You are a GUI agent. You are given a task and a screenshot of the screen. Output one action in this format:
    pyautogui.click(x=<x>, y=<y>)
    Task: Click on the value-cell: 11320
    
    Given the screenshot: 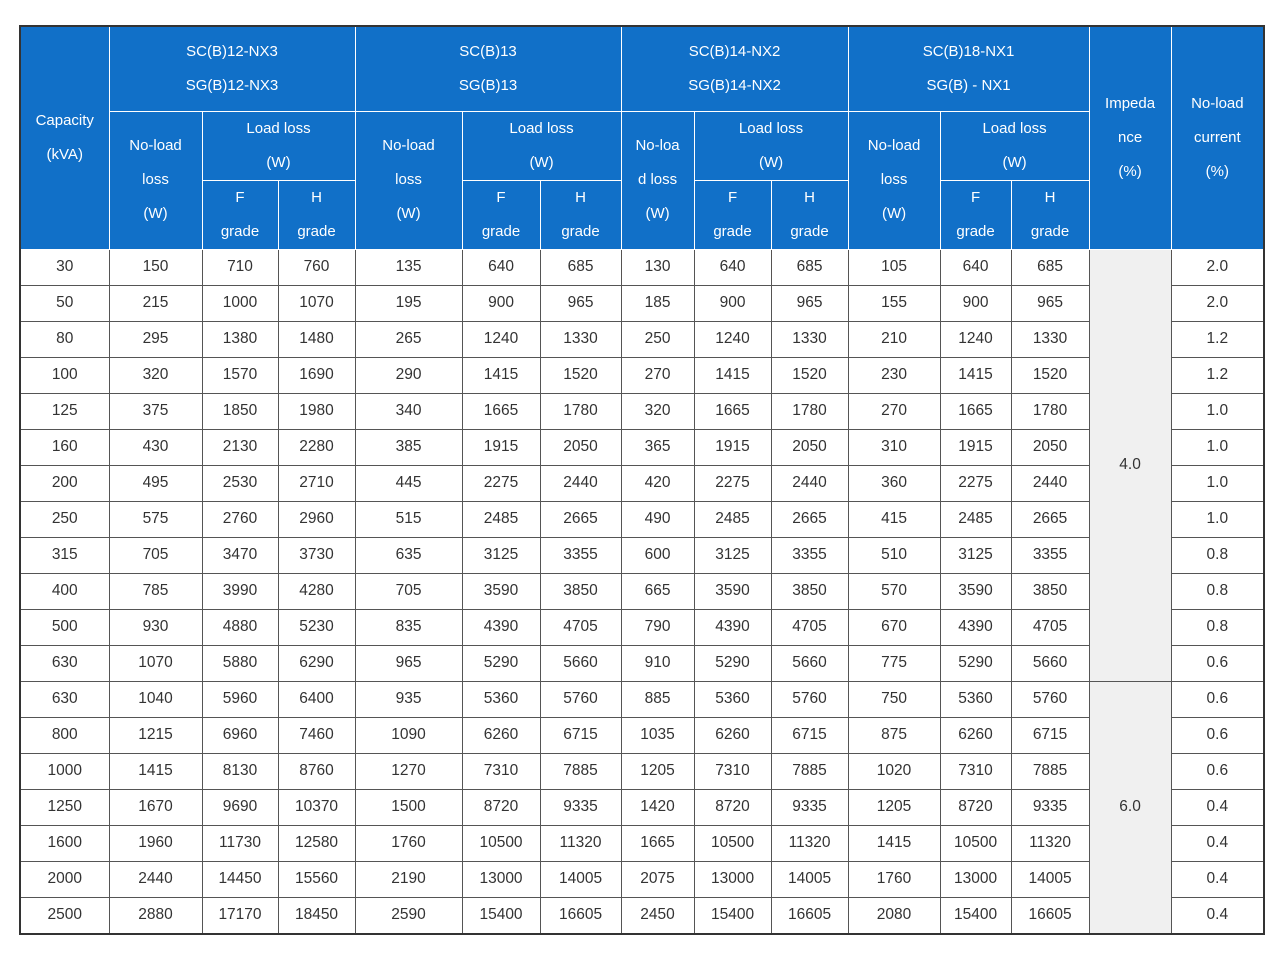 What is the action you would take?
    pyautogui.click(x=809, y=843)
    